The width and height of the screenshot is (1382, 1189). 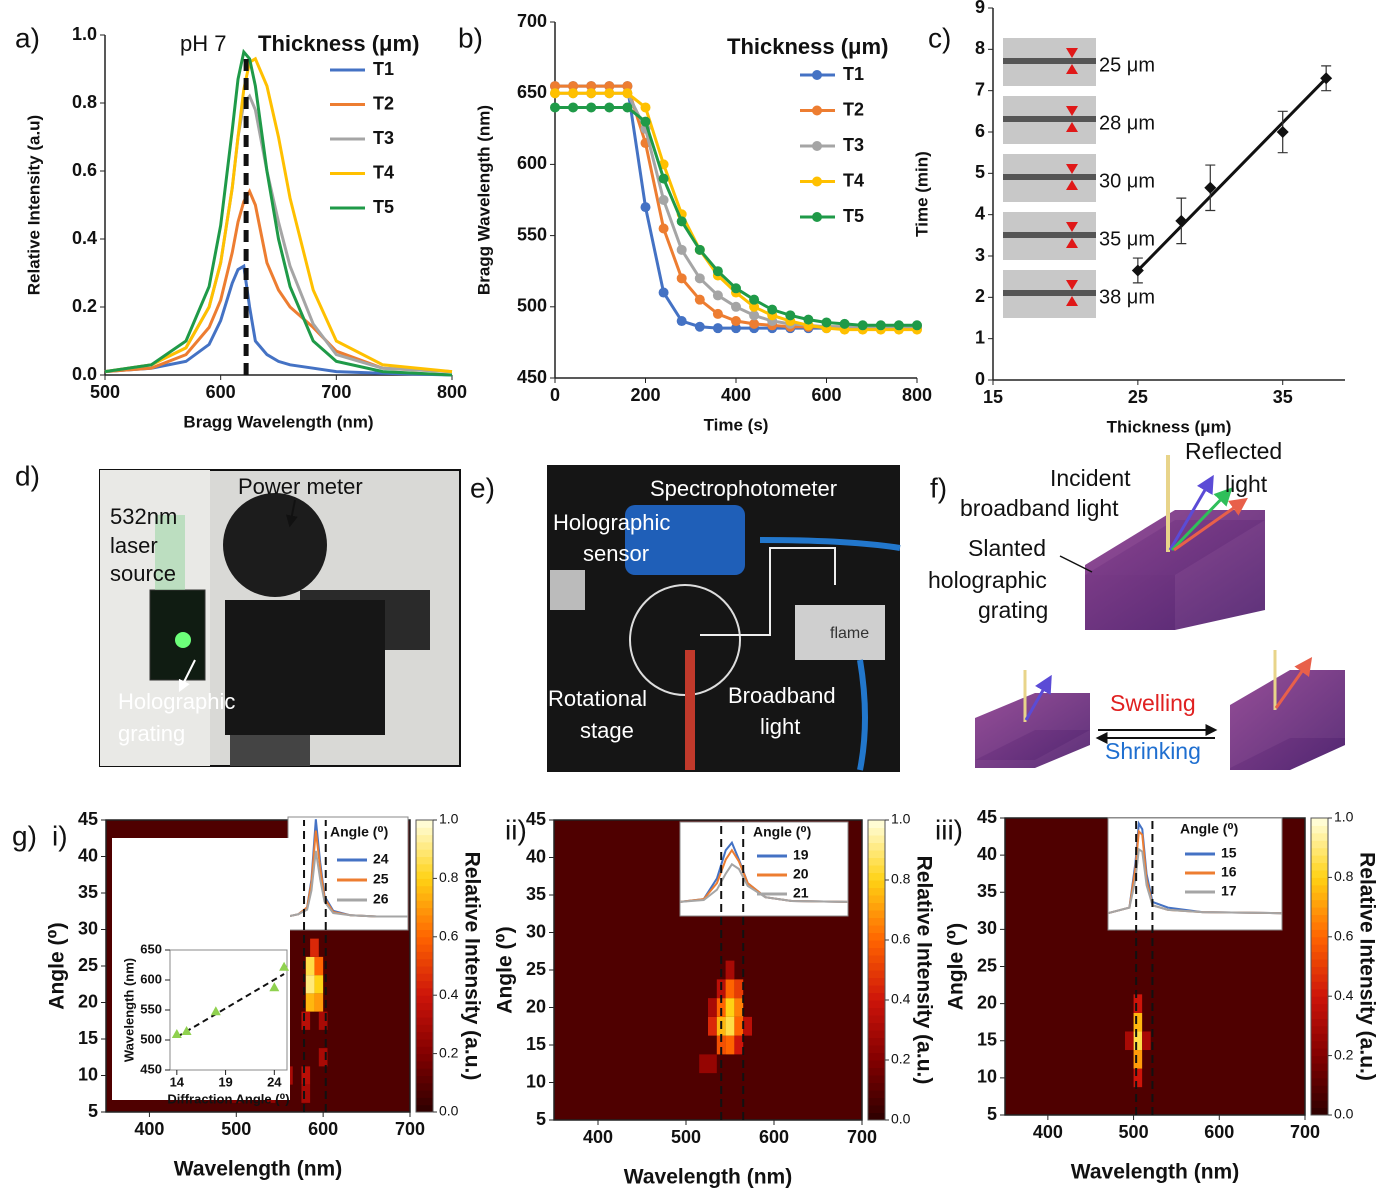 I want to click on legend-label: T3, so click(x=853, y=145).